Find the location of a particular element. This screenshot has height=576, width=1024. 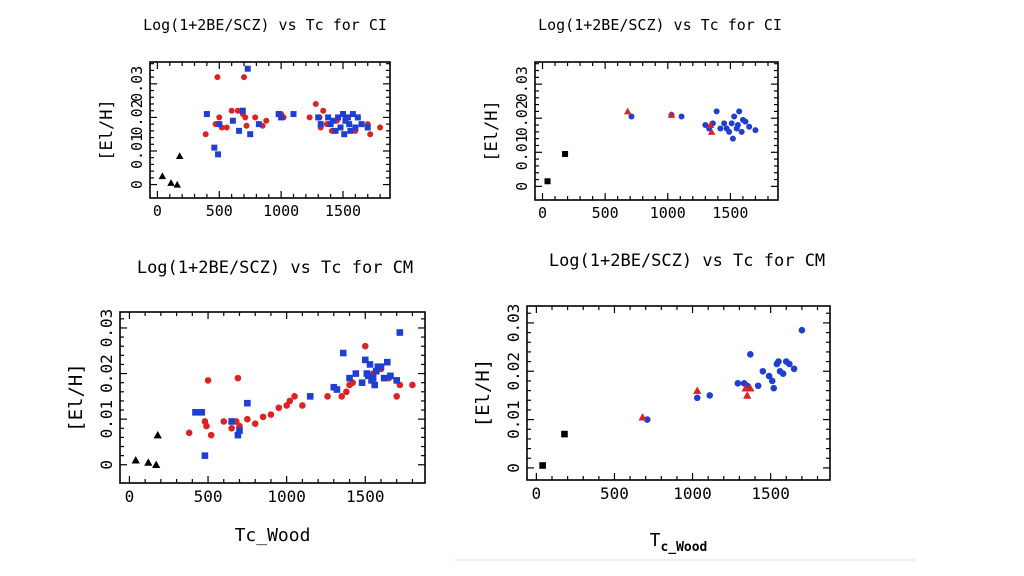

x-tick-label: 1000 is located at coordinates (668, 213).